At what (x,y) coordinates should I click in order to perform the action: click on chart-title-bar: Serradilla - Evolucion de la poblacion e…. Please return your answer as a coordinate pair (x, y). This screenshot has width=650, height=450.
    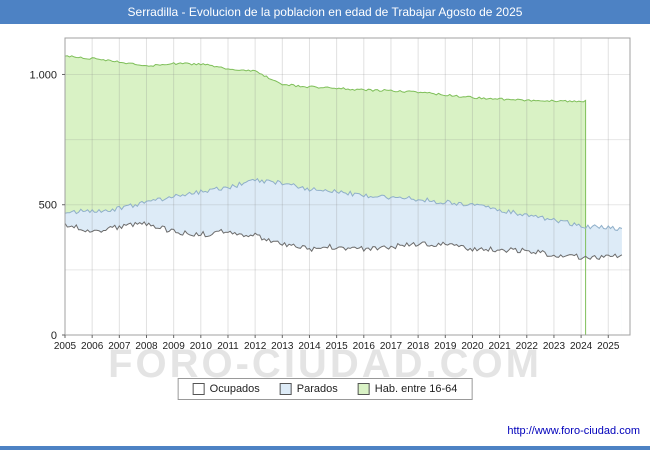
    Looking at the image, I should click on (325, 12).